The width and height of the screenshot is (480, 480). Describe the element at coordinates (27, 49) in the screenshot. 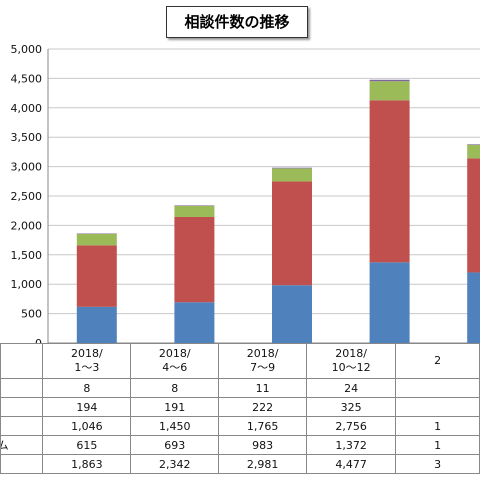

I see `y-tick-label: 5,000` at that location.